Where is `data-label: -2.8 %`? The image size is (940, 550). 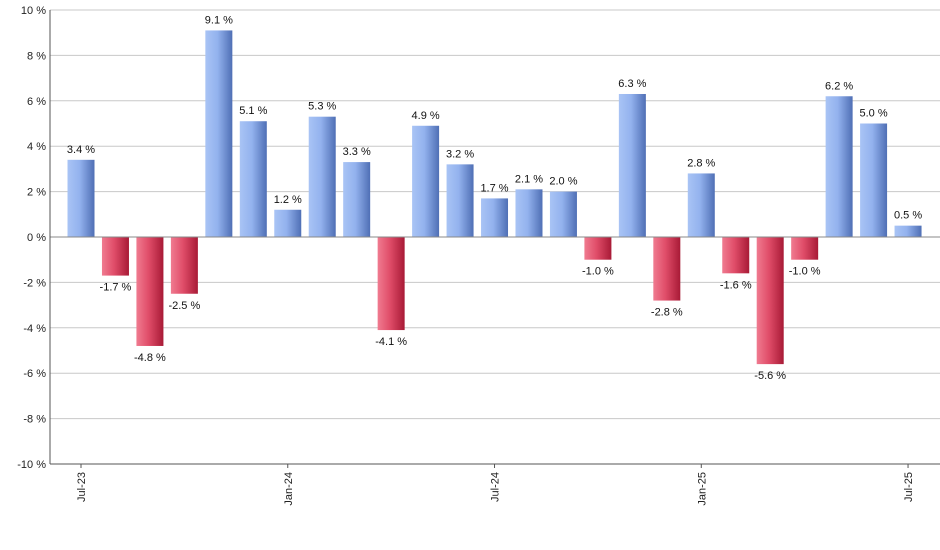 data-label: -2.8 % is located at coordinates (667, 313).